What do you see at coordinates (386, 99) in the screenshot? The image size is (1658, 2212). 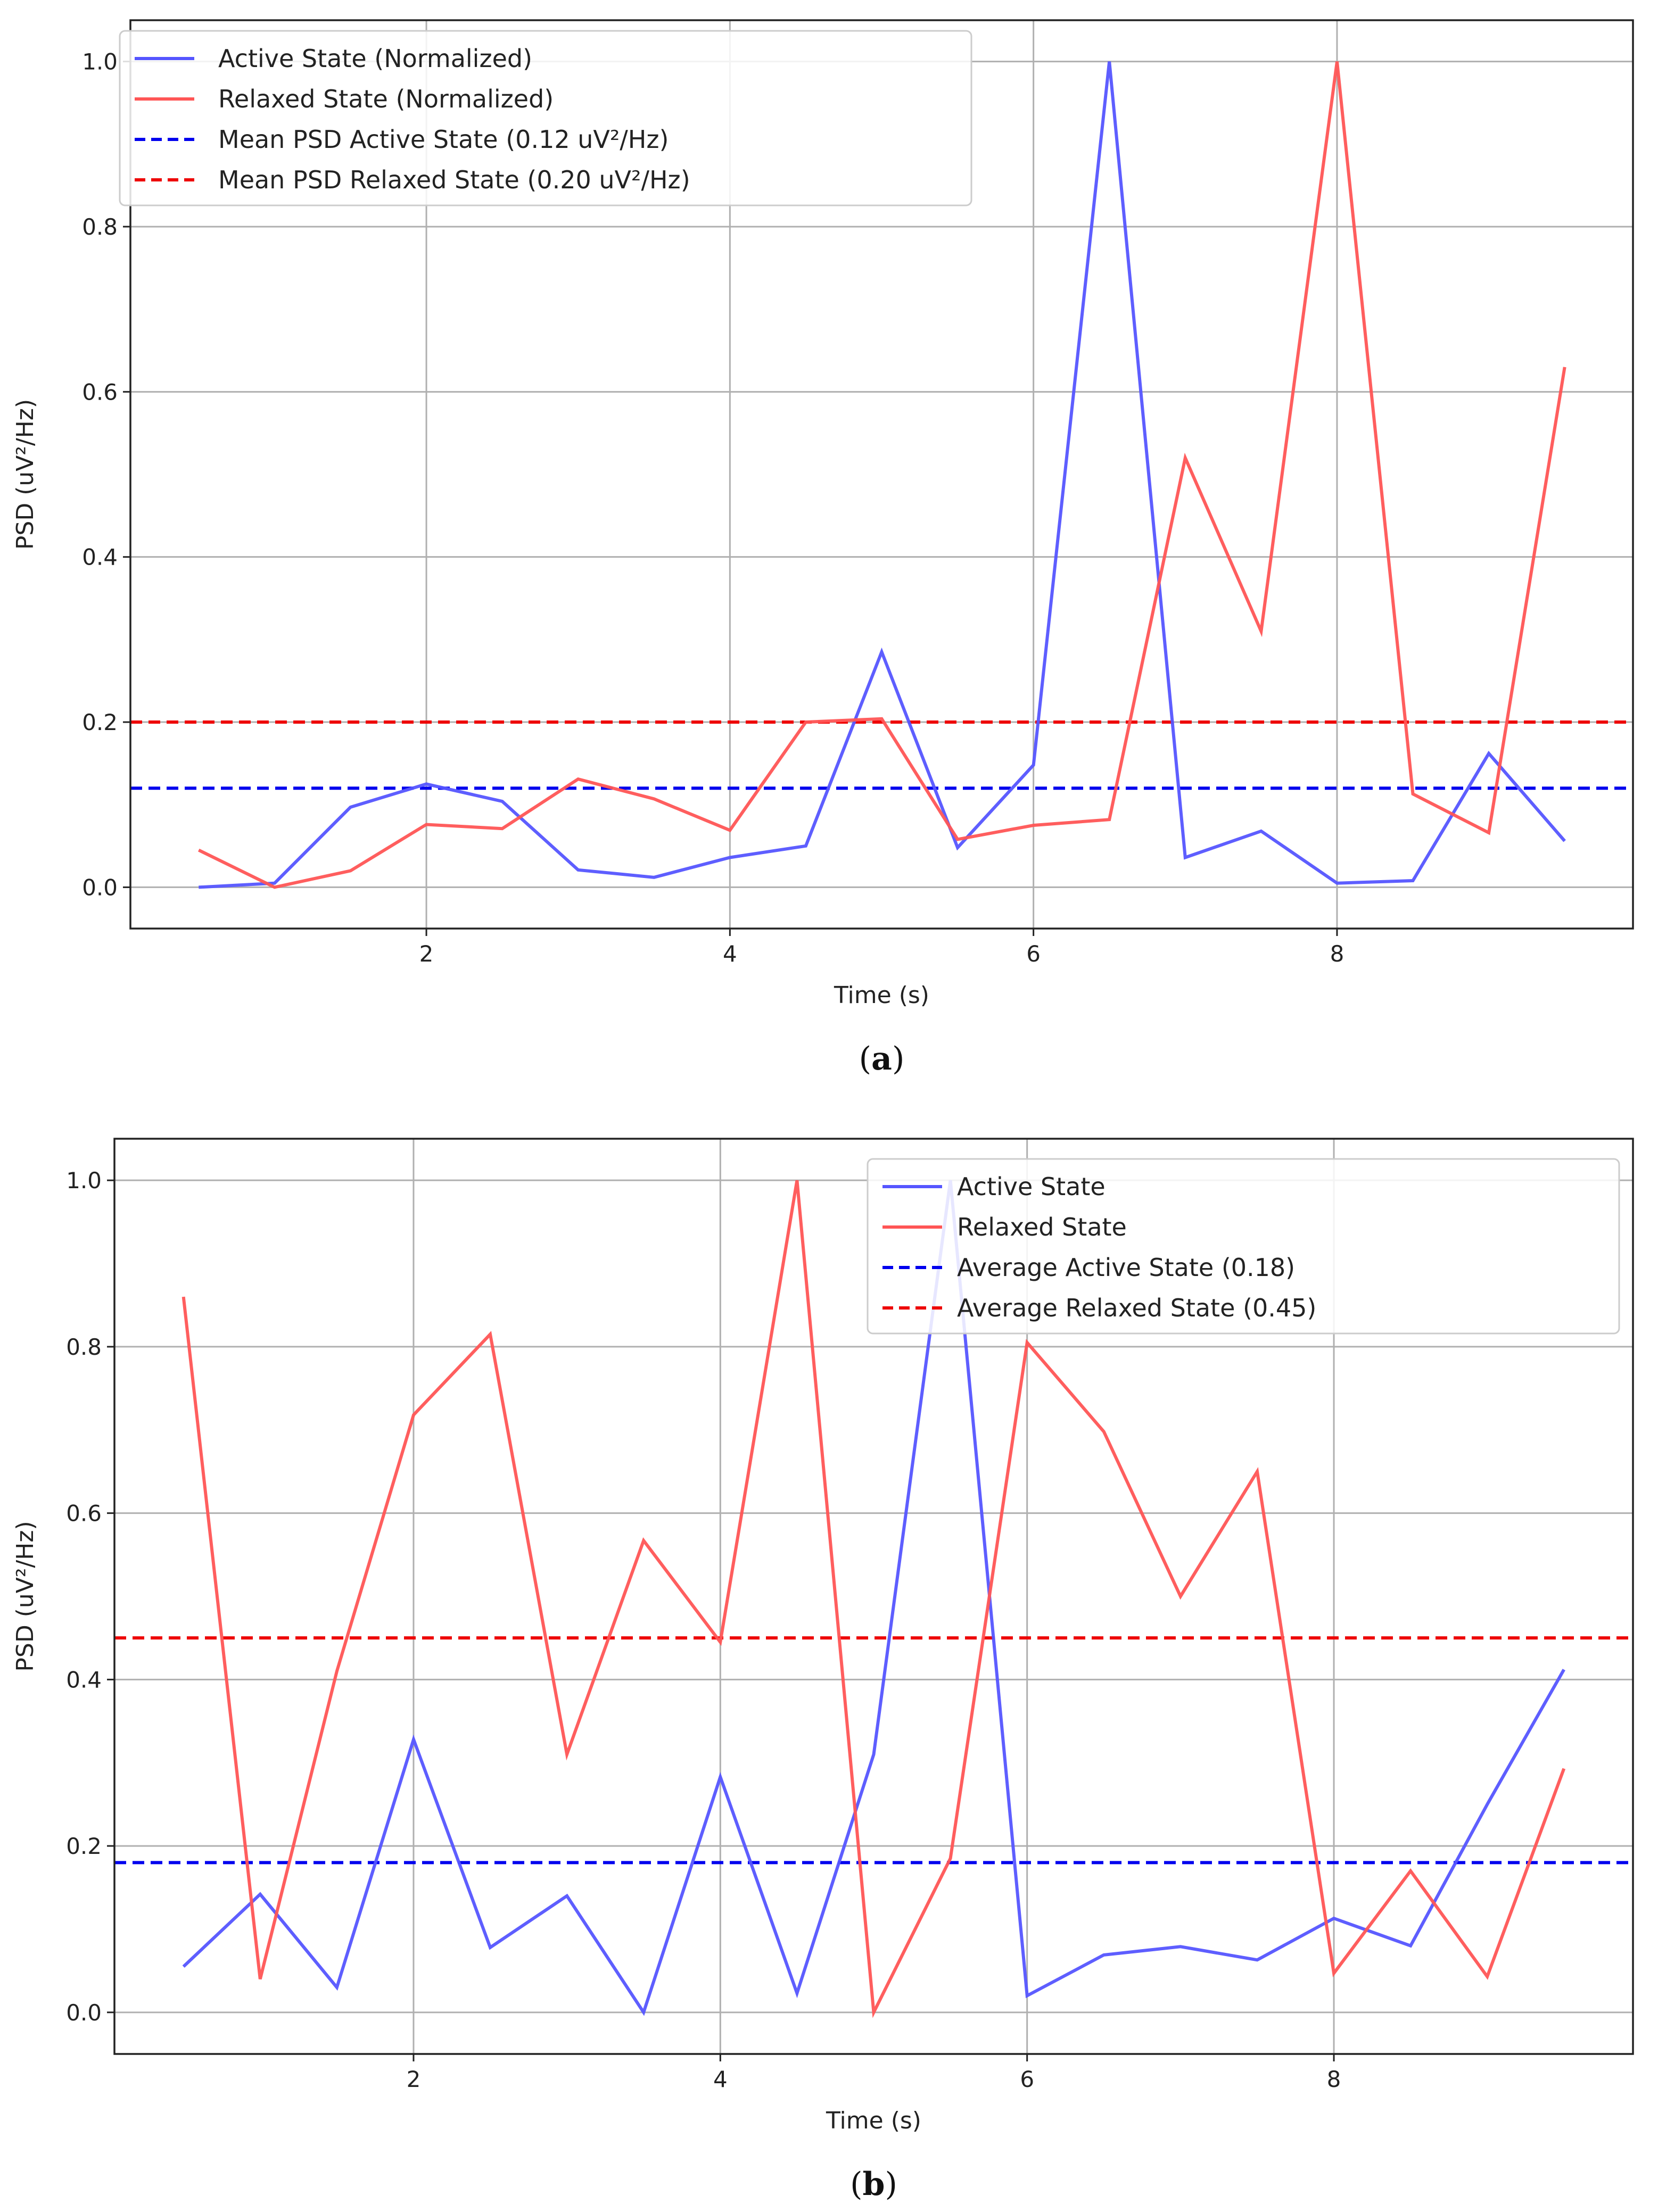 I see `legend-label: Relaxed State (Normalized)` at bounding box center [386, 99].